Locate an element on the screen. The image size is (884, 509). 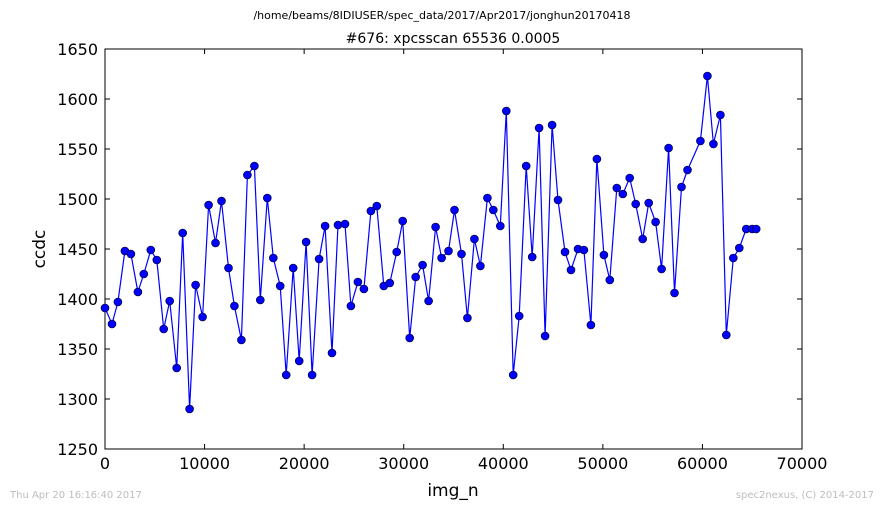
x-tick-label: 50000 is located at coordinates (602, 463).